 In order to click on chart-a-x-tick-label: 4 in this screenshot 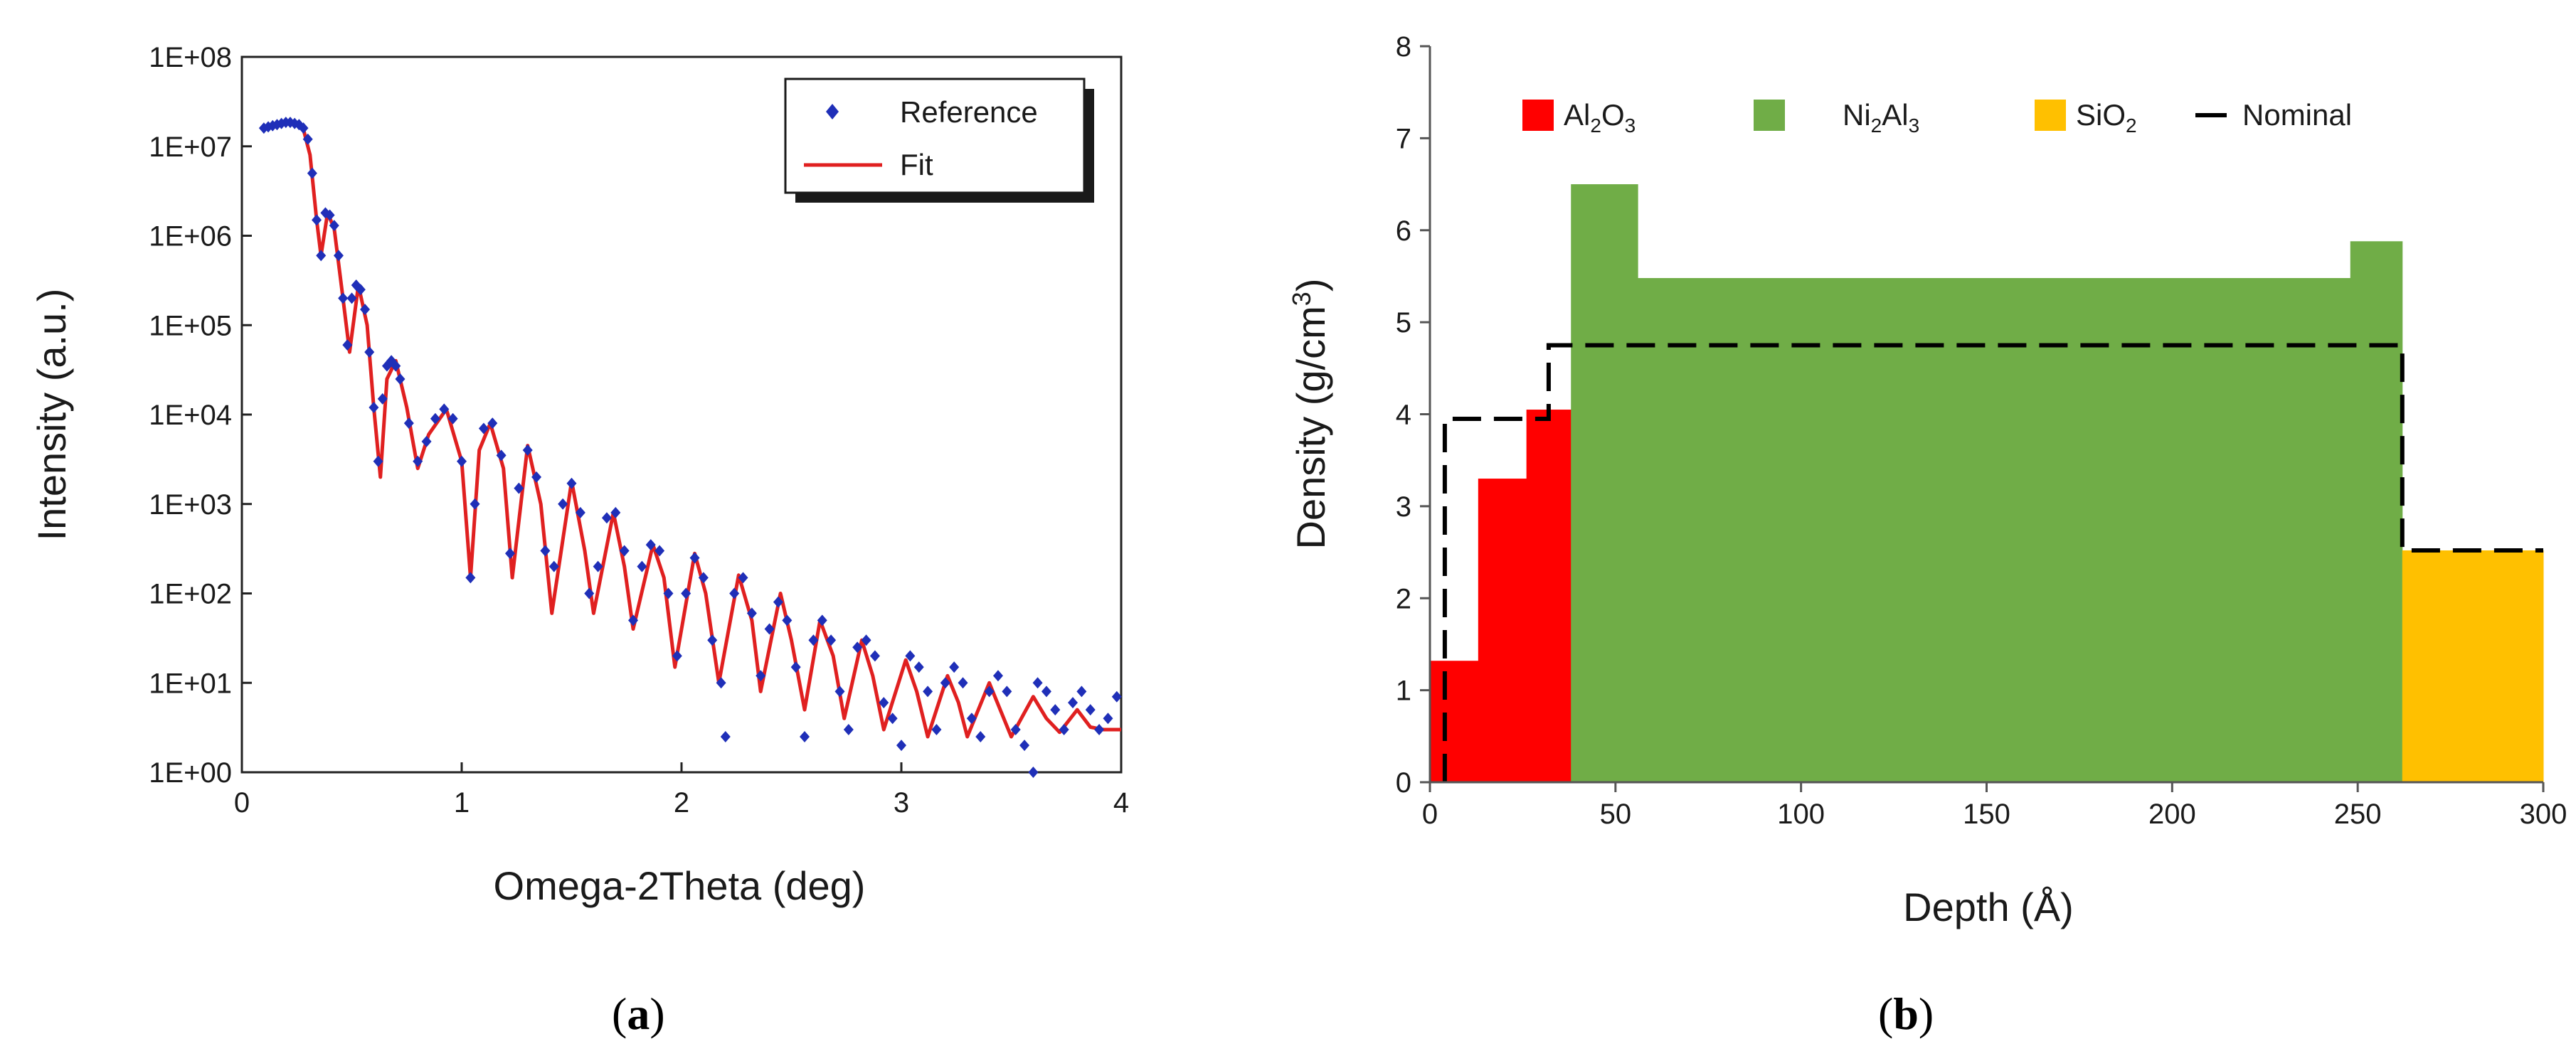, I will do `click(1121, 802)`.